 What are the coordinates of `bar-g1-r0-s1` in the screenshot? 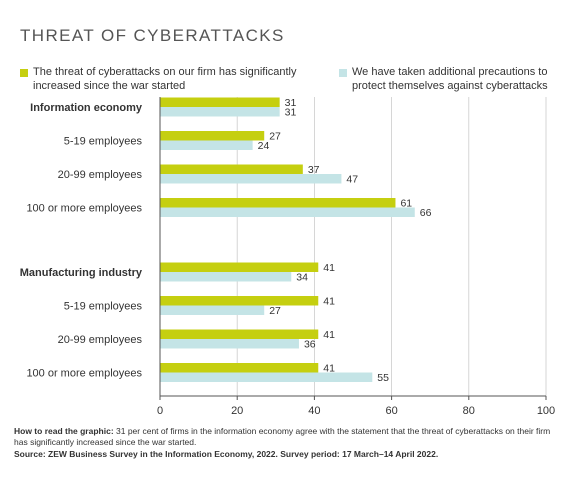 It's located at (226, 277).